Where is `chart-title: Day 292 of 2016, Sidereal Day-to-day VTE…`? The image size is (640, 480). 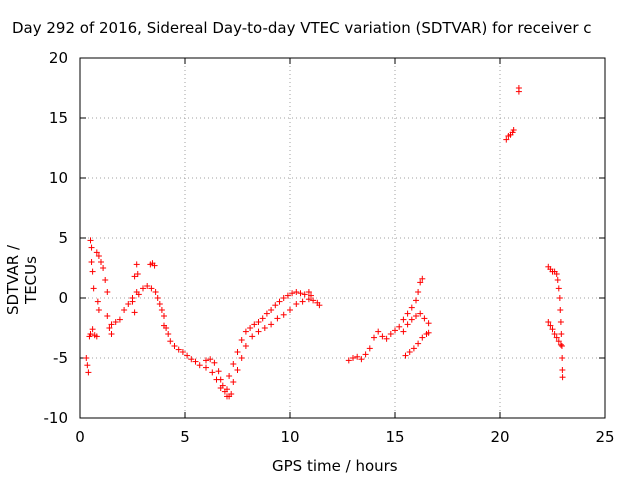 chart-title: Day 292 of 2016, Sidereal Day-to-day VTE… is located at coordinates (302, 28).